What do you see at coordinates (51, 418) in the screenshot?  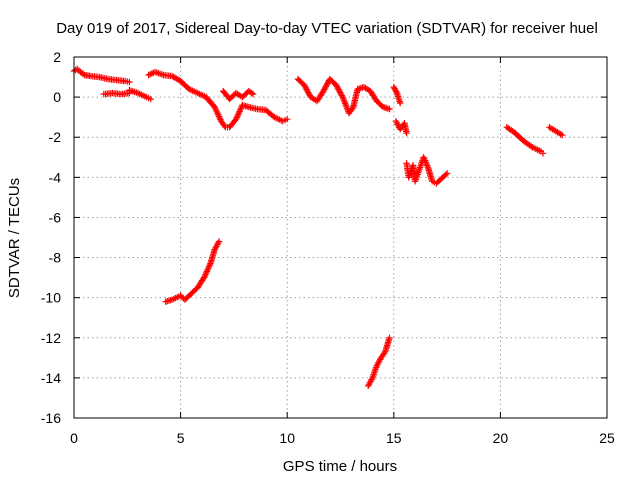 I see `y-tick-label: -16` at bounding box center [51, 418].